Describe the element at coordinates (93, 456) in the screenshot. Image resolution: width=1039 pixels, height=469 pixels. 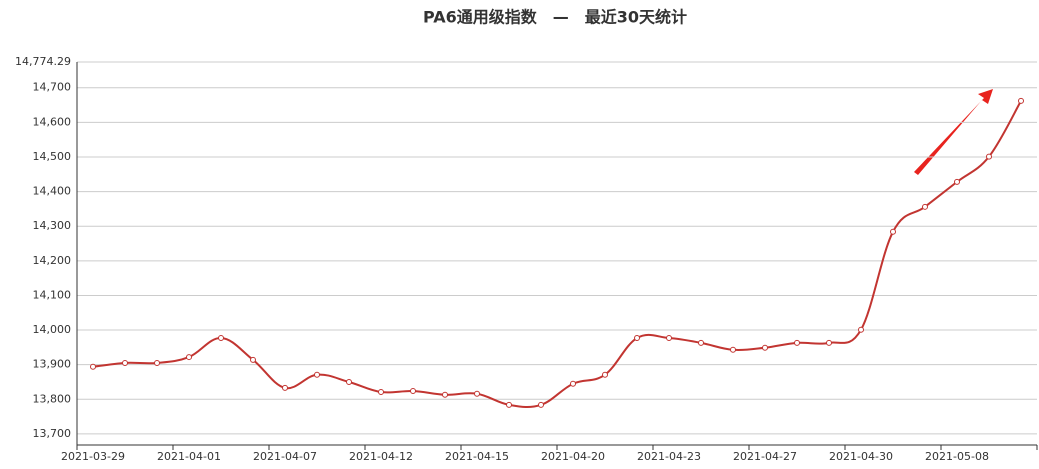
I see `x-tick-label: 2021-03-29` at that location.